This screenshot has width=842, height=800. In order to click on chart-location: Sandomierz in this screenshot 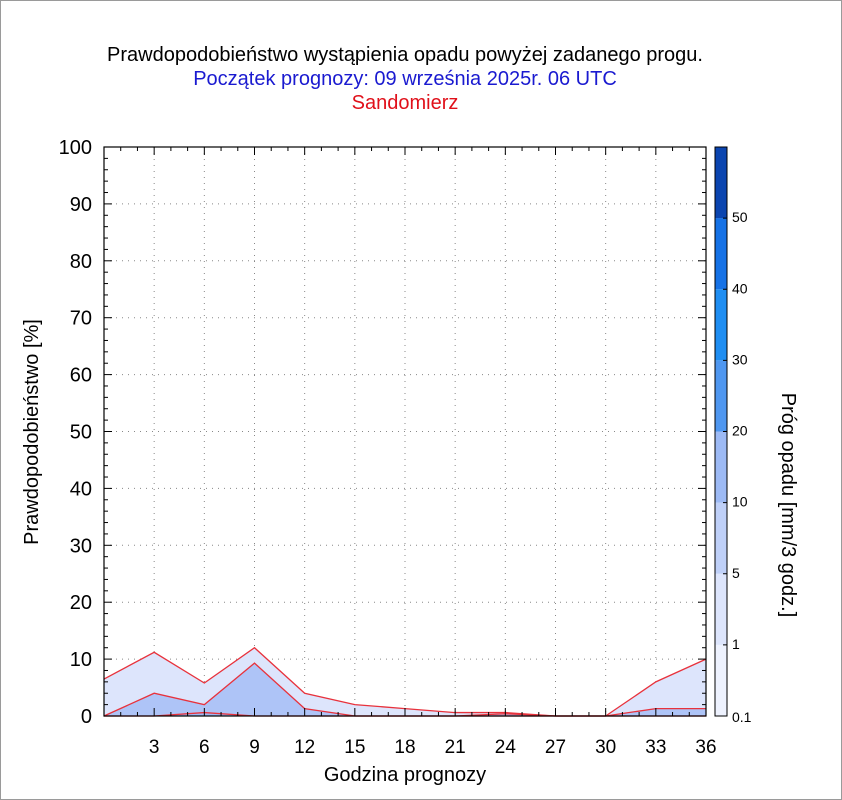, I will do `click(405, 103)`.